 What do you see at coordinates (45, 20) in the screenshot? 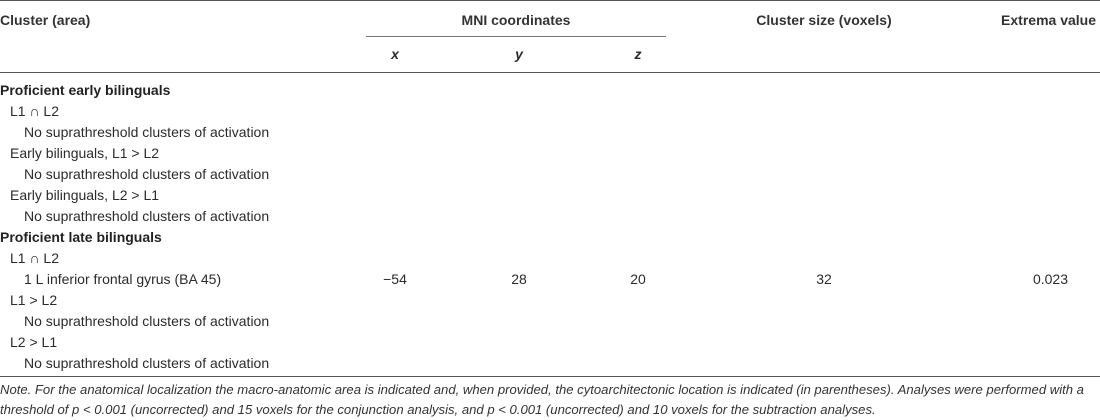
I see `header-cluster-area: Cluster (area)` at bounding box center [45, 20].